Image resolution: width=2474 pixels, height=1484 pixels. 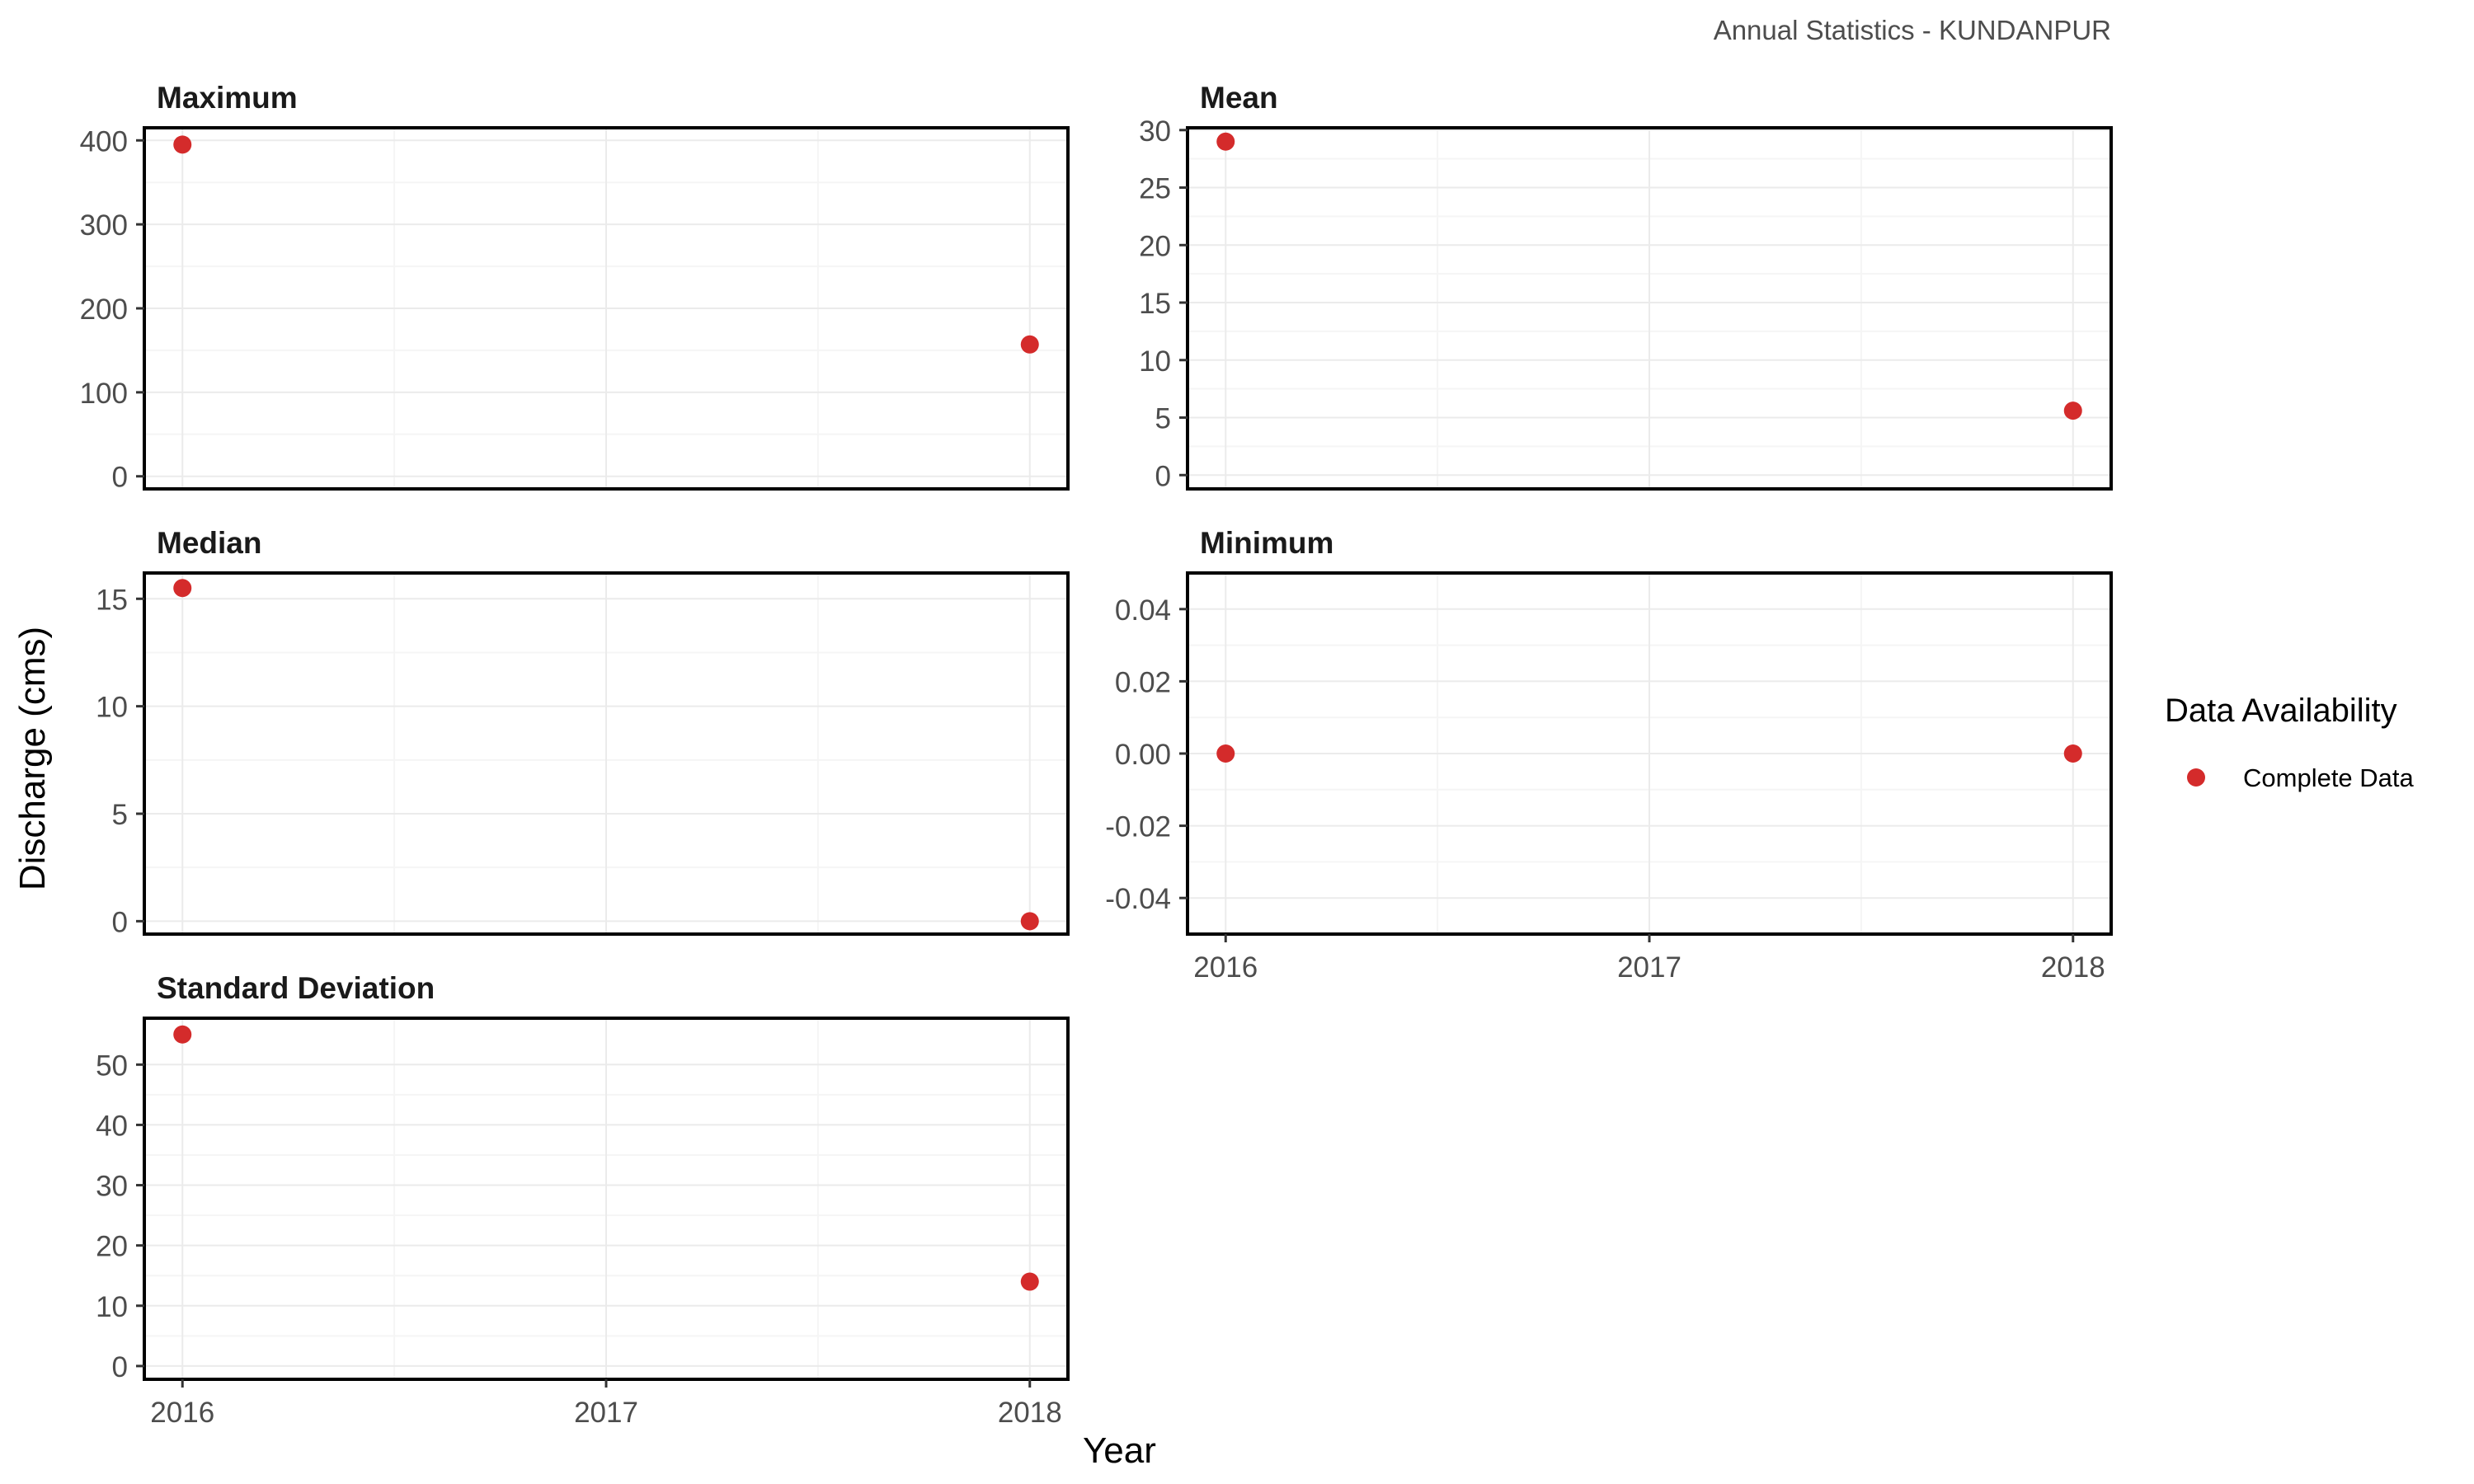 What do you see at coordinates (32, 758) in the screenshot?
I see `y-axis-label: Discharge (cms)` at bounding box center [32, 758].